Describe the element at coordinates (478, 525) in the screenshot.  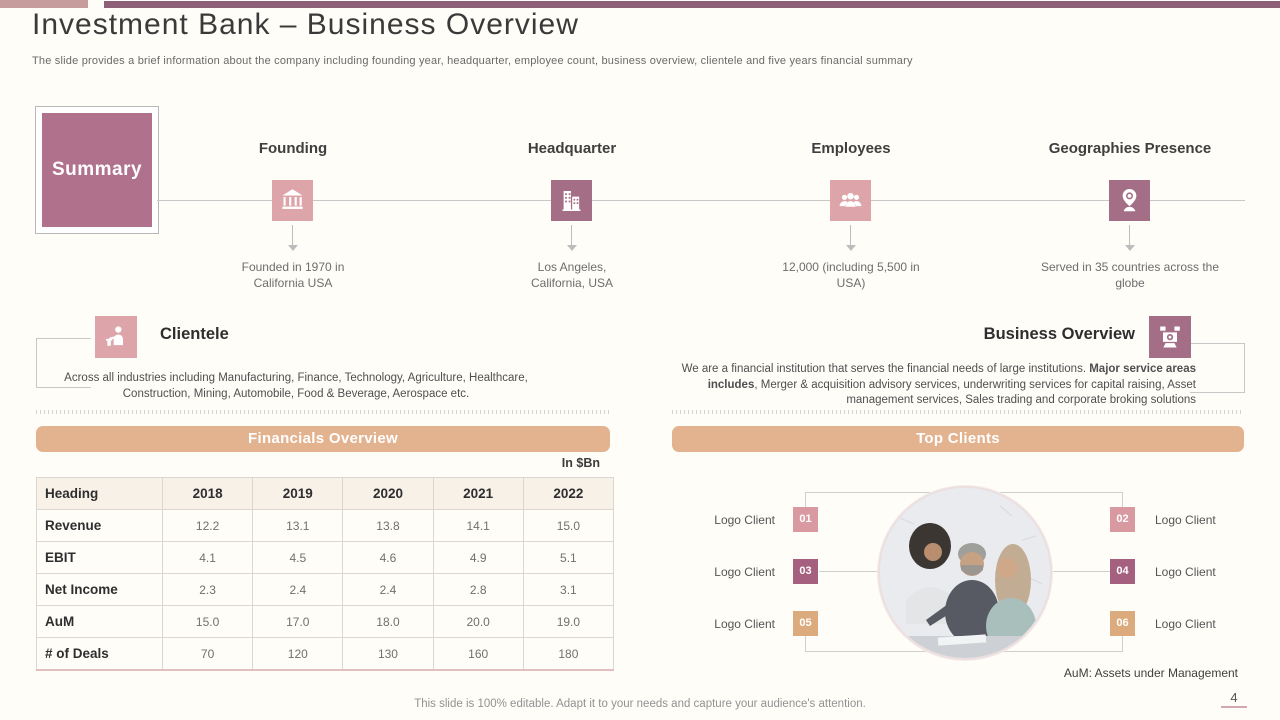
I see `cell: 14.1` at that location.